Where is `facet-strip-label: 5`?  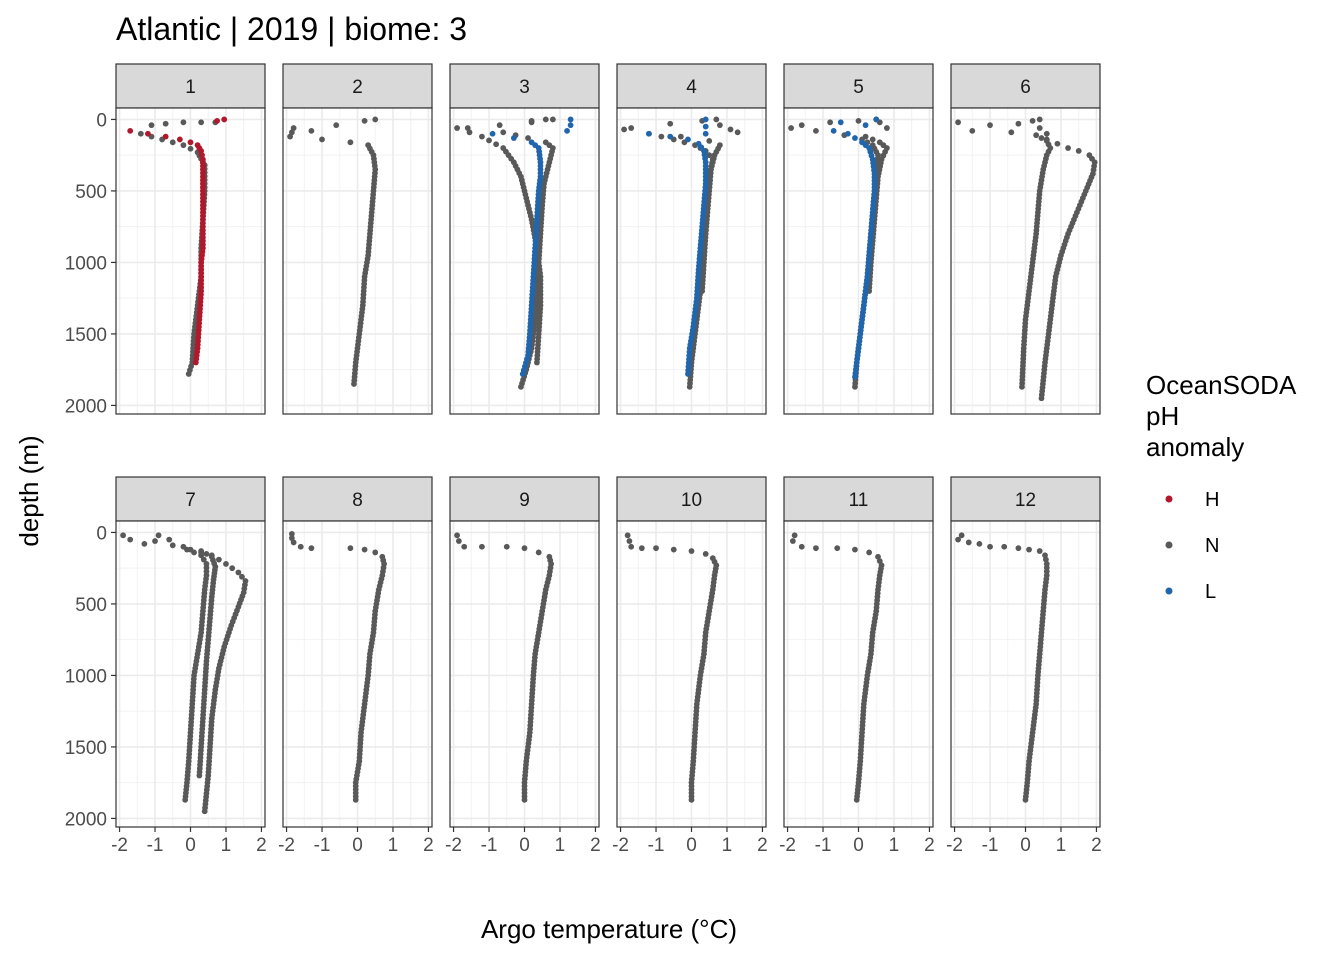
facet-strip-label: 5 is located at coordinates (858, 87).